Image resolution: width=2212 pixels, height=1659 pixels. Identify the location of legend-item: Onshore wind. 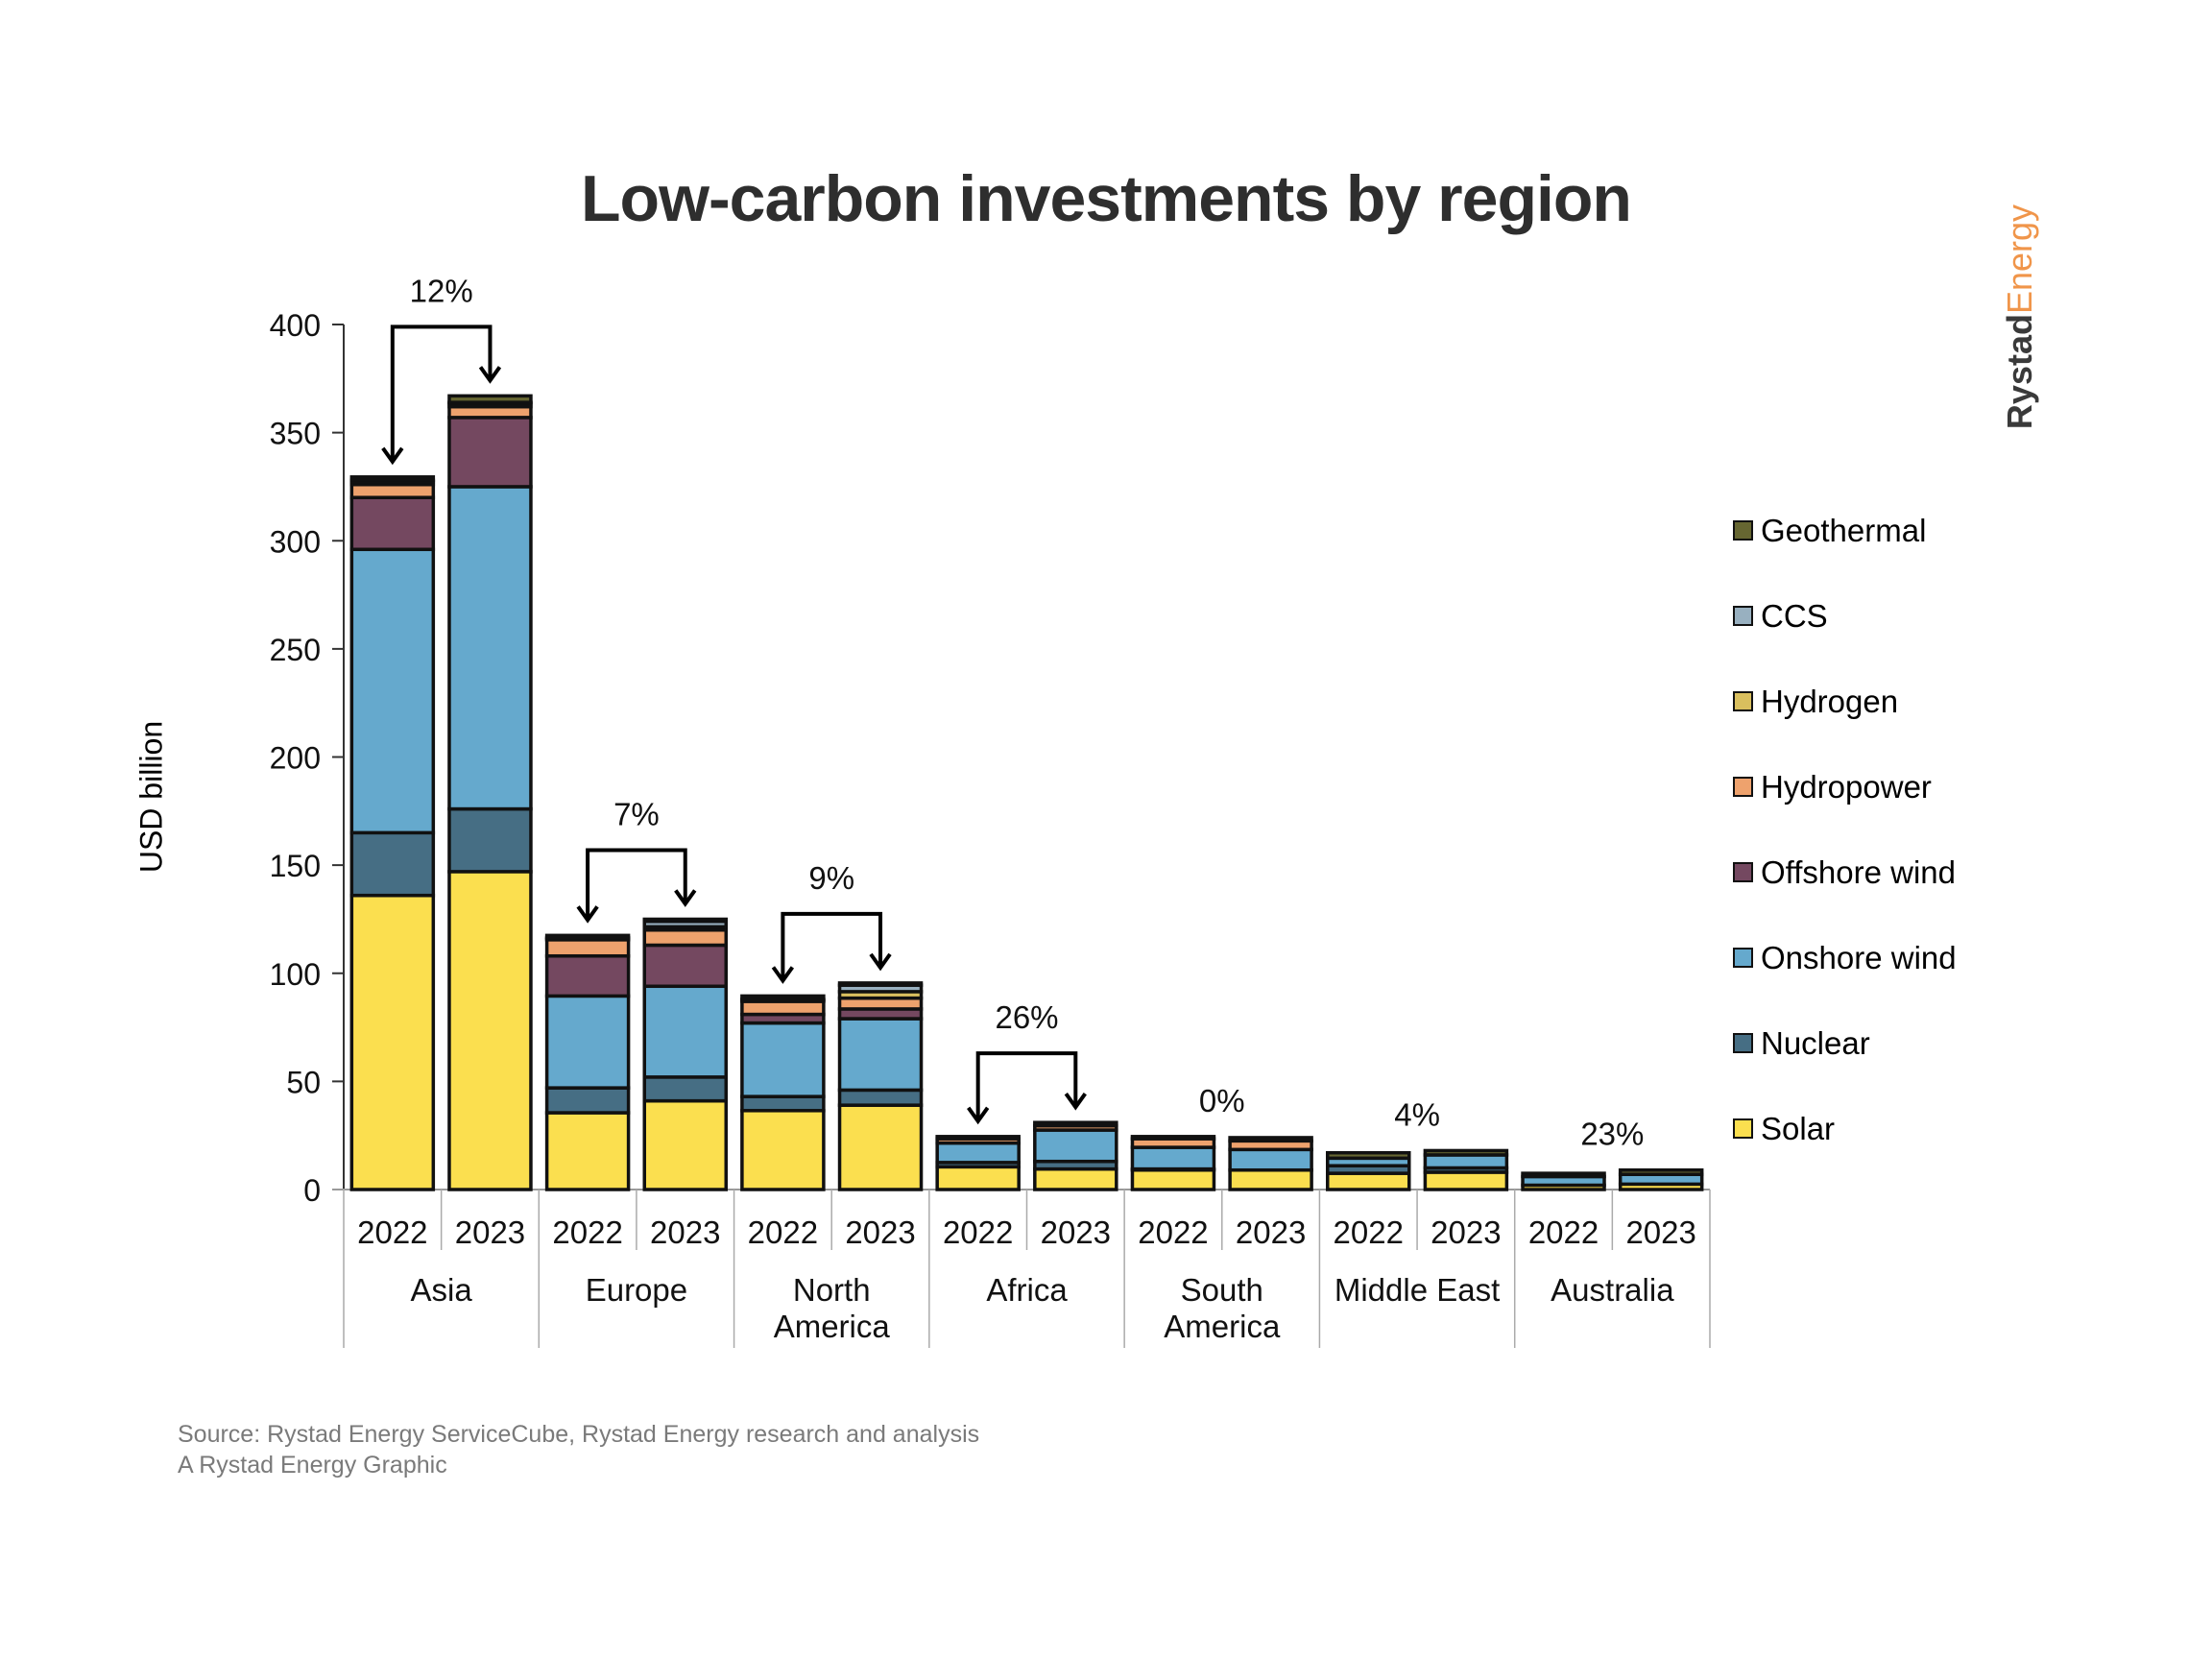
(1845, 958).